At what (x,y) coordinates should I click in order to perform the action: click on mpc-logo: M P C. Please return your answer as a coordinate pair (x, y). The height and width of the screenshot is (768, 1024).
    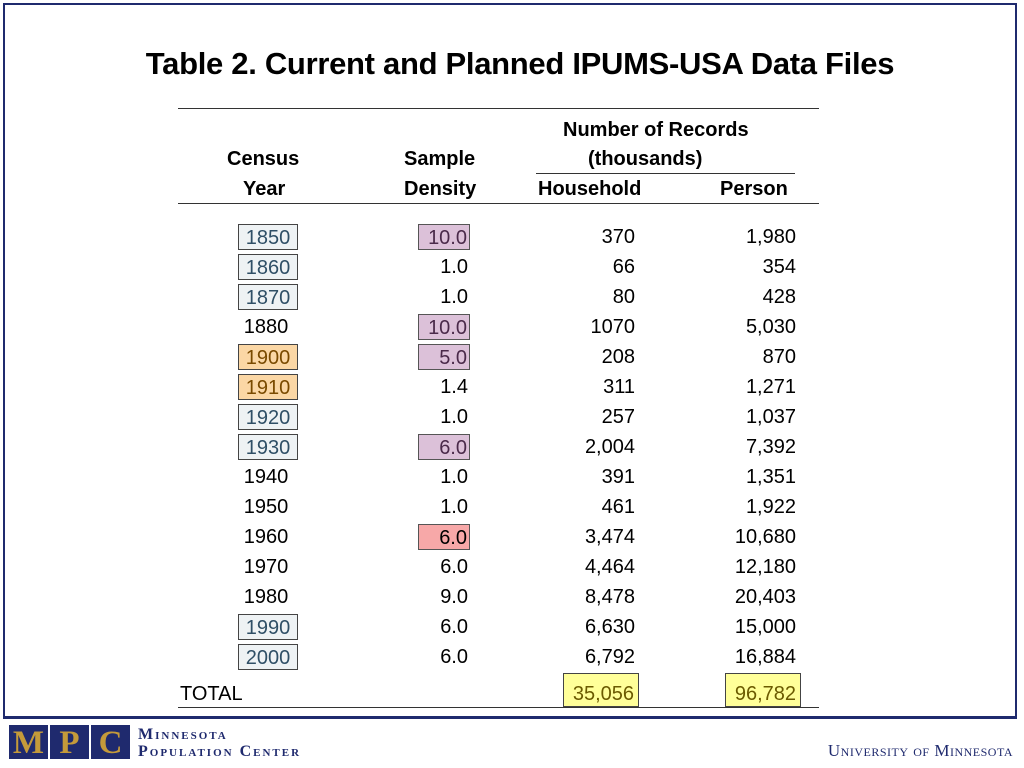
    Looking at the image, I should click on (69, 743).